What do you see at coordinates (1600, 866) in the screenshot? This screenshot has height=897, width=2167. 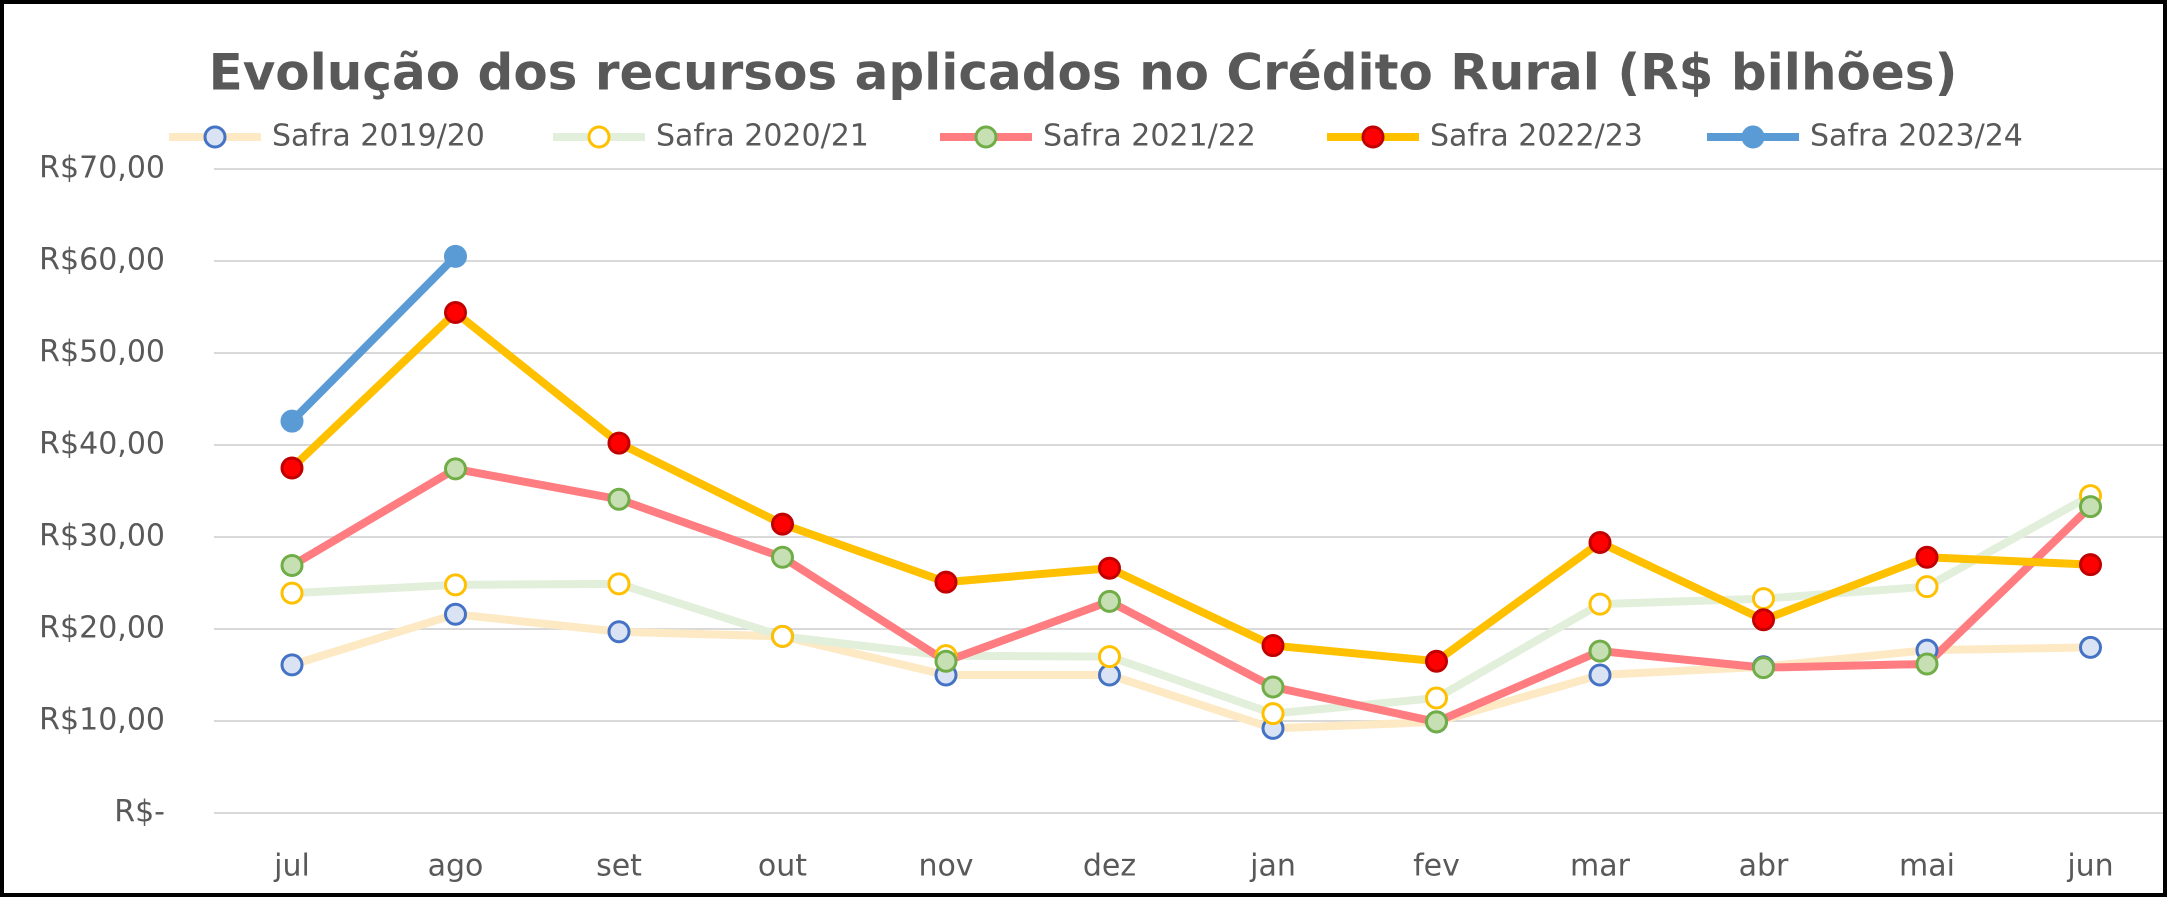 I see `x-tick-label: mar` at bounding box center [1600, 866].